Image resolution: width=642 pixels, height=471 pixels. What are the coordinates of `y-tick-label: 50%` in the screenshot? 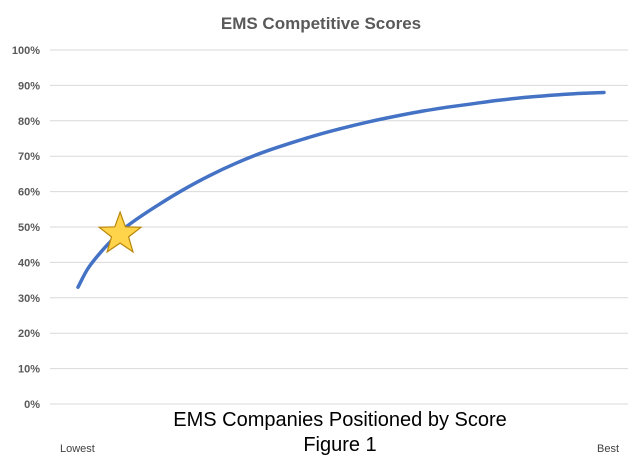 It's located at (29, 228).